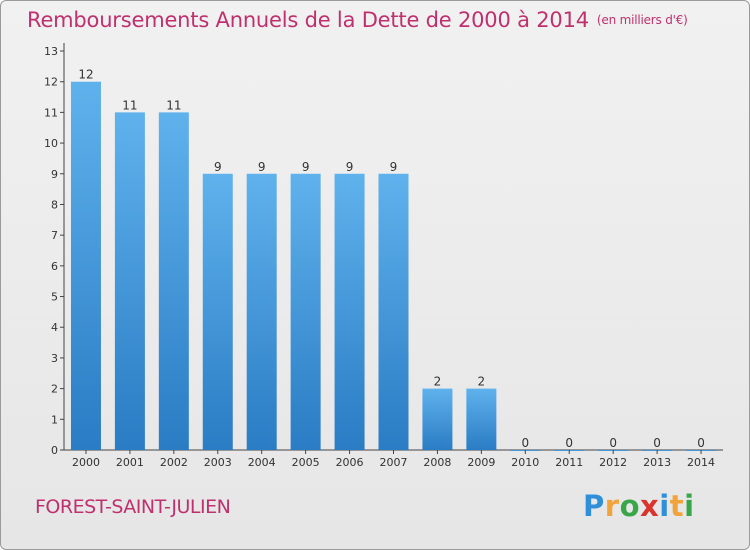  Describe the element at coordinates (51, 51) in the screenshot. I see `y-tick-label: 13` at that location.